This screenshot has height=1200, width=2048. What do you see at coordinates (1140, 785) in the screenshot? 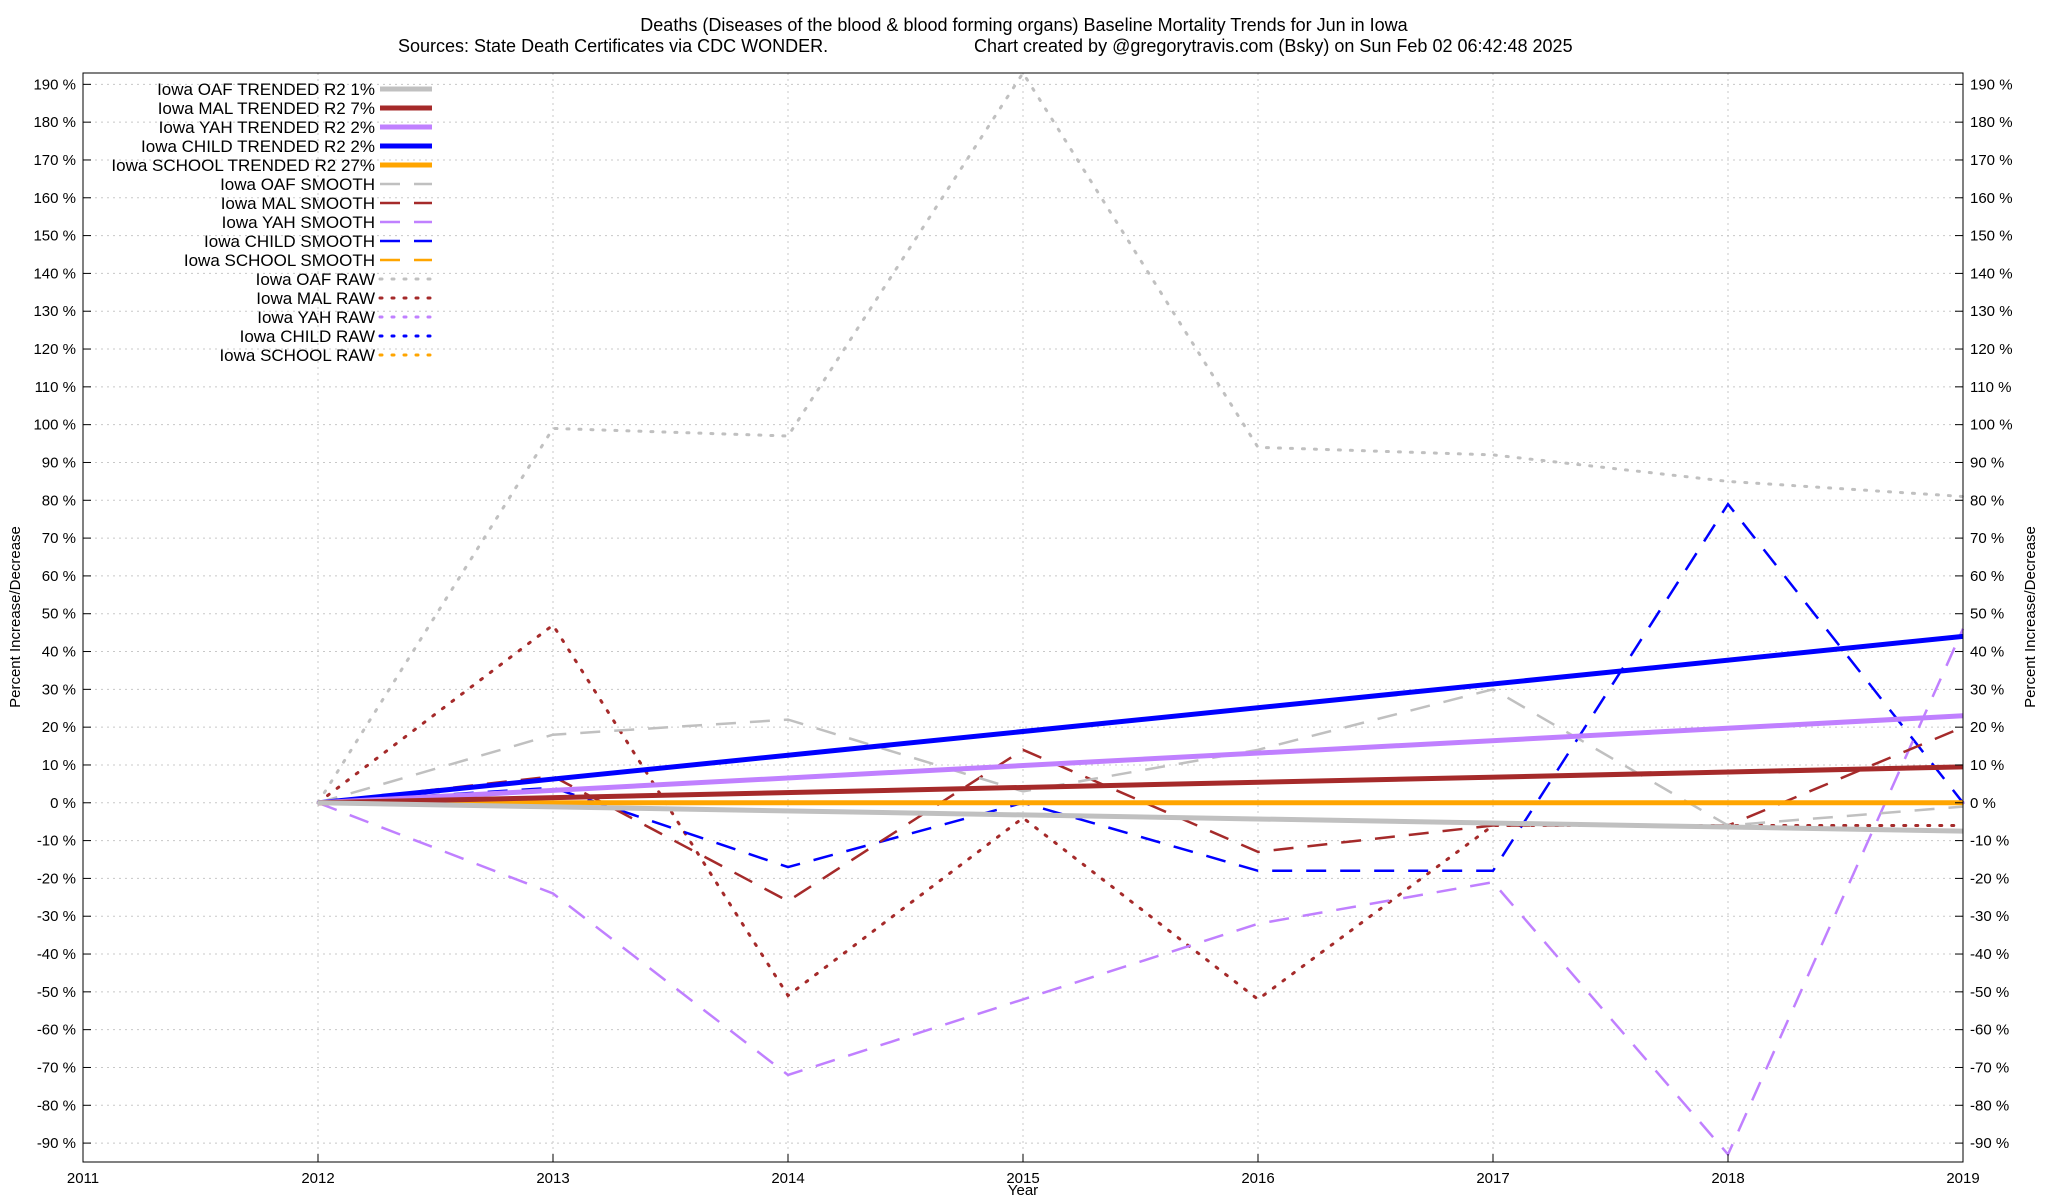
I see `series-line-iowa-mal-trended-r2` at bounding box center [1140, 785].